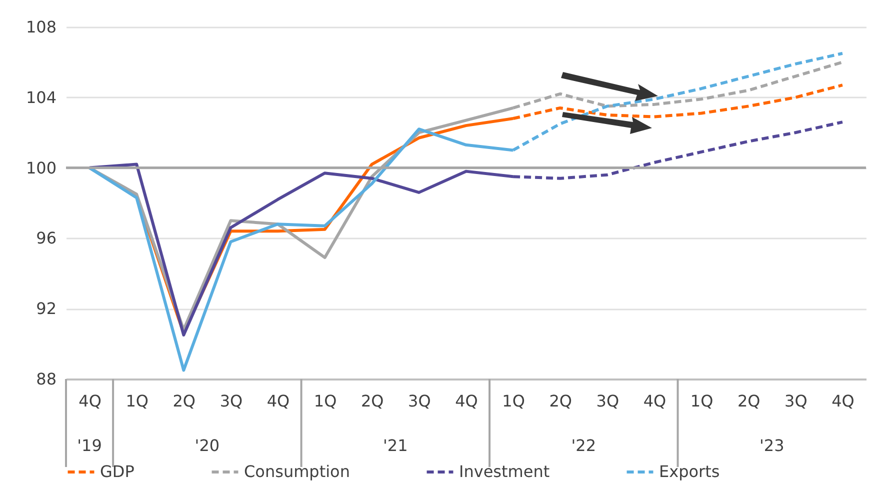  I want to click on y-tick-label: 96, so click(46, 238).